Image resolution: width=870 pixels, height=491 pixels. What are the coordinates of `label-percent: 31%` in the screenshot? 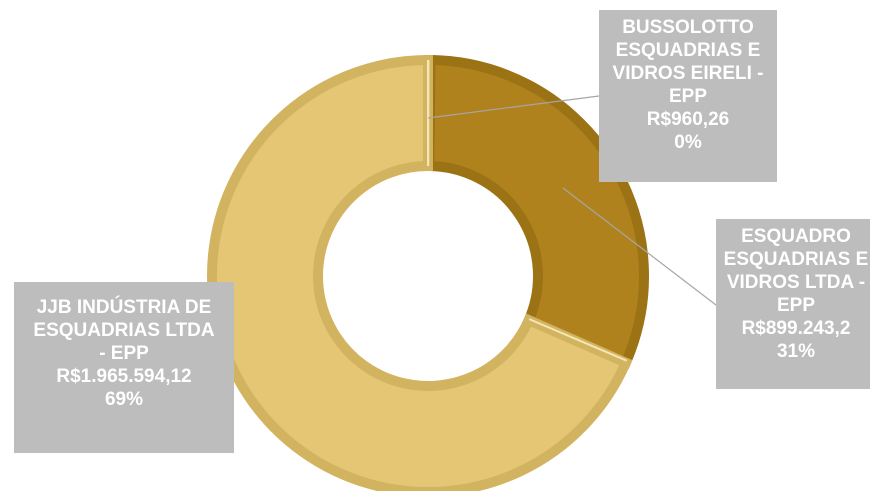 It's located at (796, 351).